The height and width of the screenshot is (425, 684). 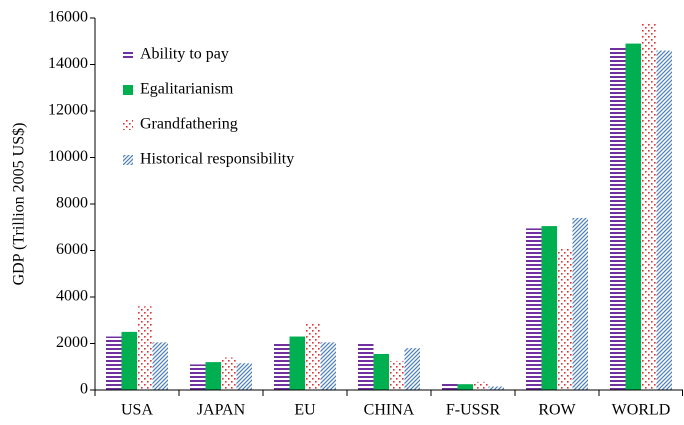 I want to click on y-tick-label: 16000, so click(x=68, y=17).